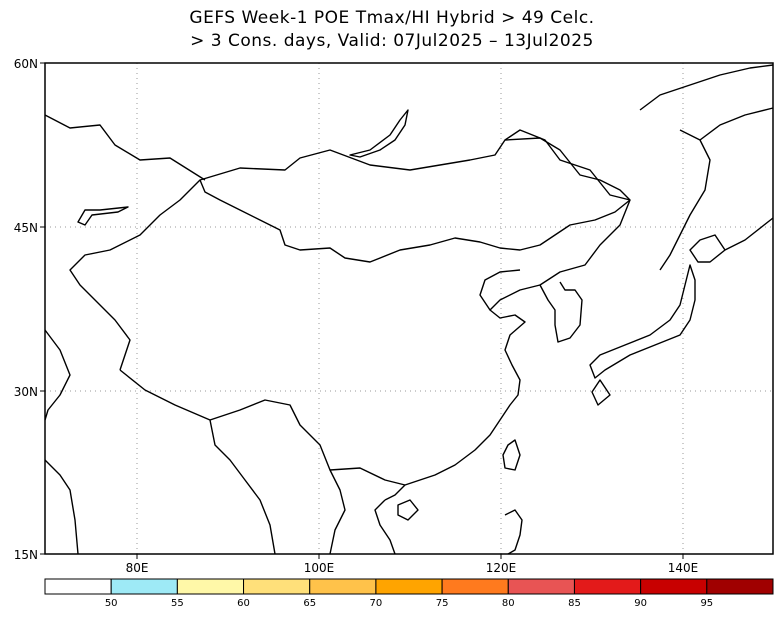 Image resolution: width=784 pixels, height=617 pixels. I want to click on colorbar-tick-label: 70, so click(376, 603).